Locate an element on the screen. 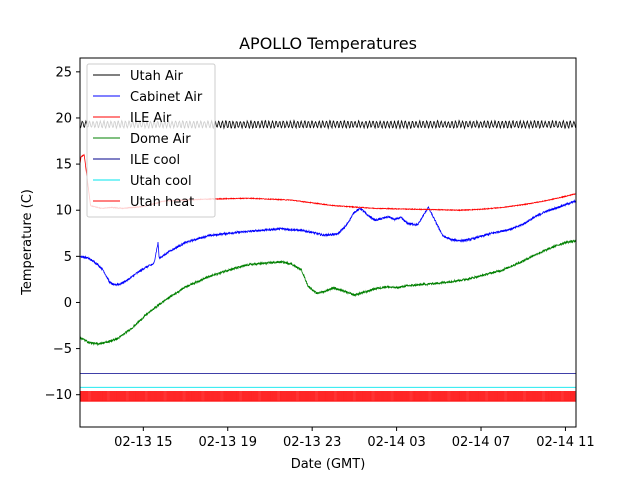 This screenshot has width=640, height=480. x-tick-label: 02-13 19 is located at coordinates (228, 442).